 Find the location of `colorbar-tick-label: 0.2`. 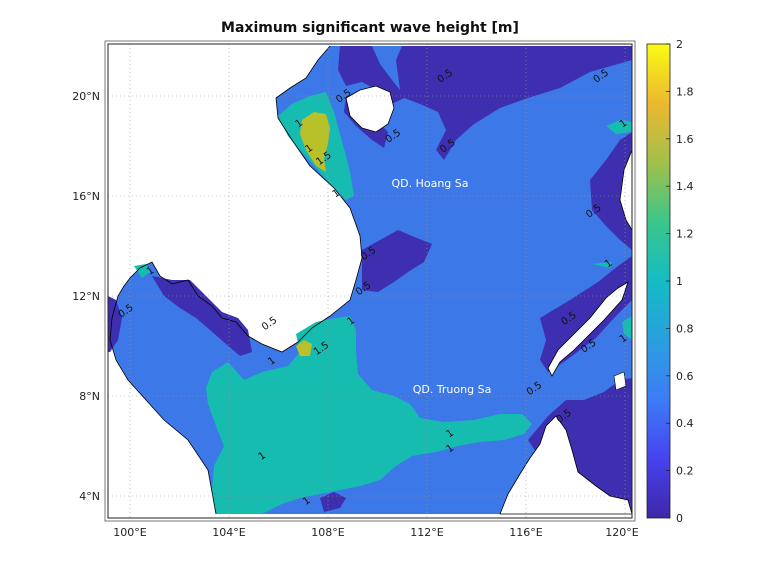

colorbar-tick-label: 0.2 is located at coordinates (685, 471).